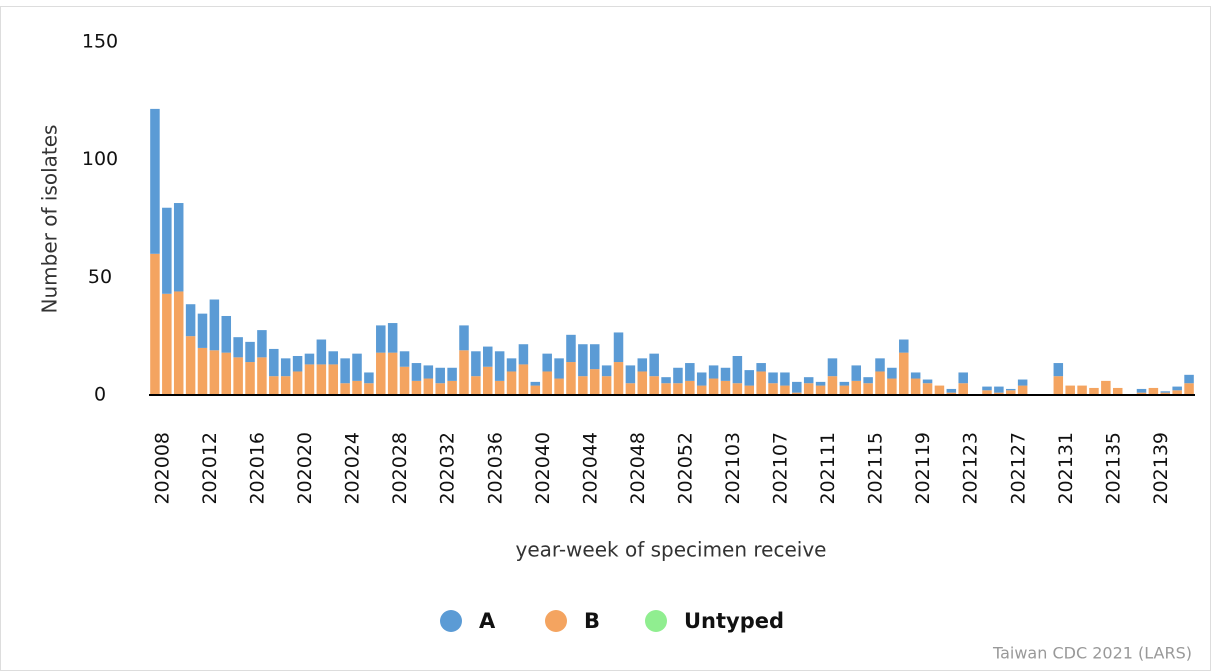  Describe the element at coordinates (876, 468) in the screenshot. I see `x-tick-label: 202115` at that location.